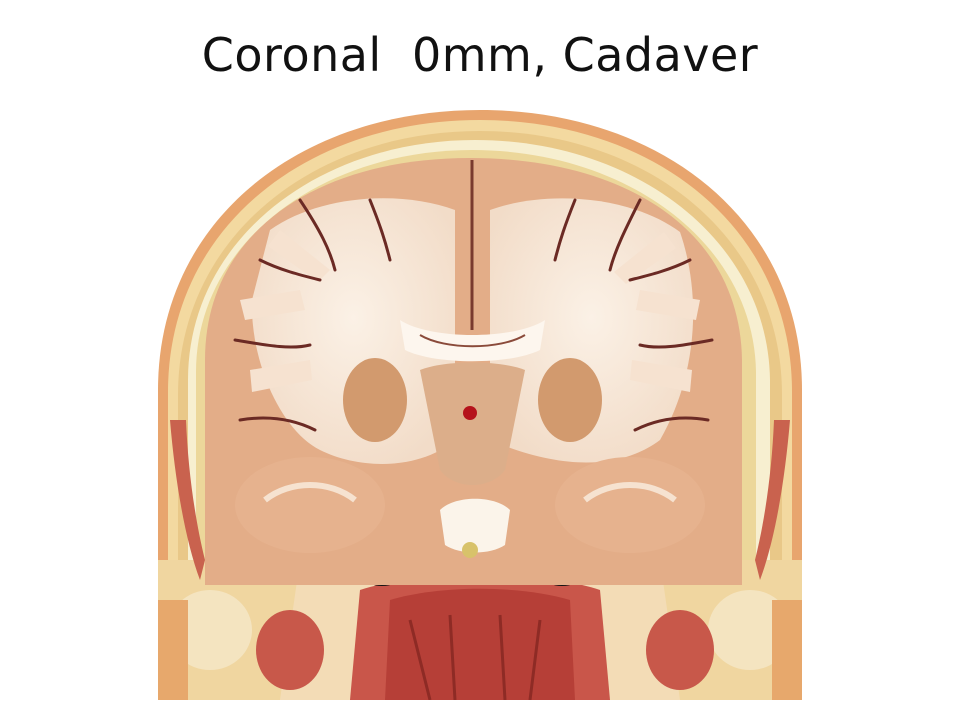  What do you see at coordinates (470, 413) in the screenshot?
I see `marker-dot` at bounding box center [470, 413].